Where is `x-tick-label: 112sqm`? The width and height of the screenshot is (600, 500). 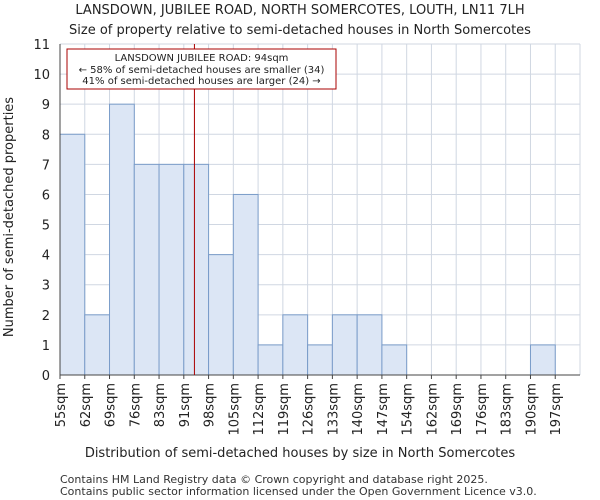 x-tick-label: 112sqm is located at coordinates (259, 409).